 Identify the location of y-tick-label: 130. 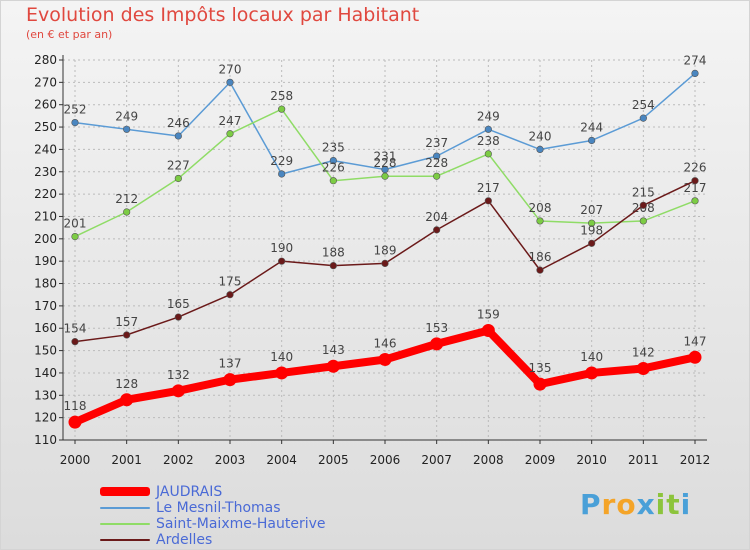
(45, 395).